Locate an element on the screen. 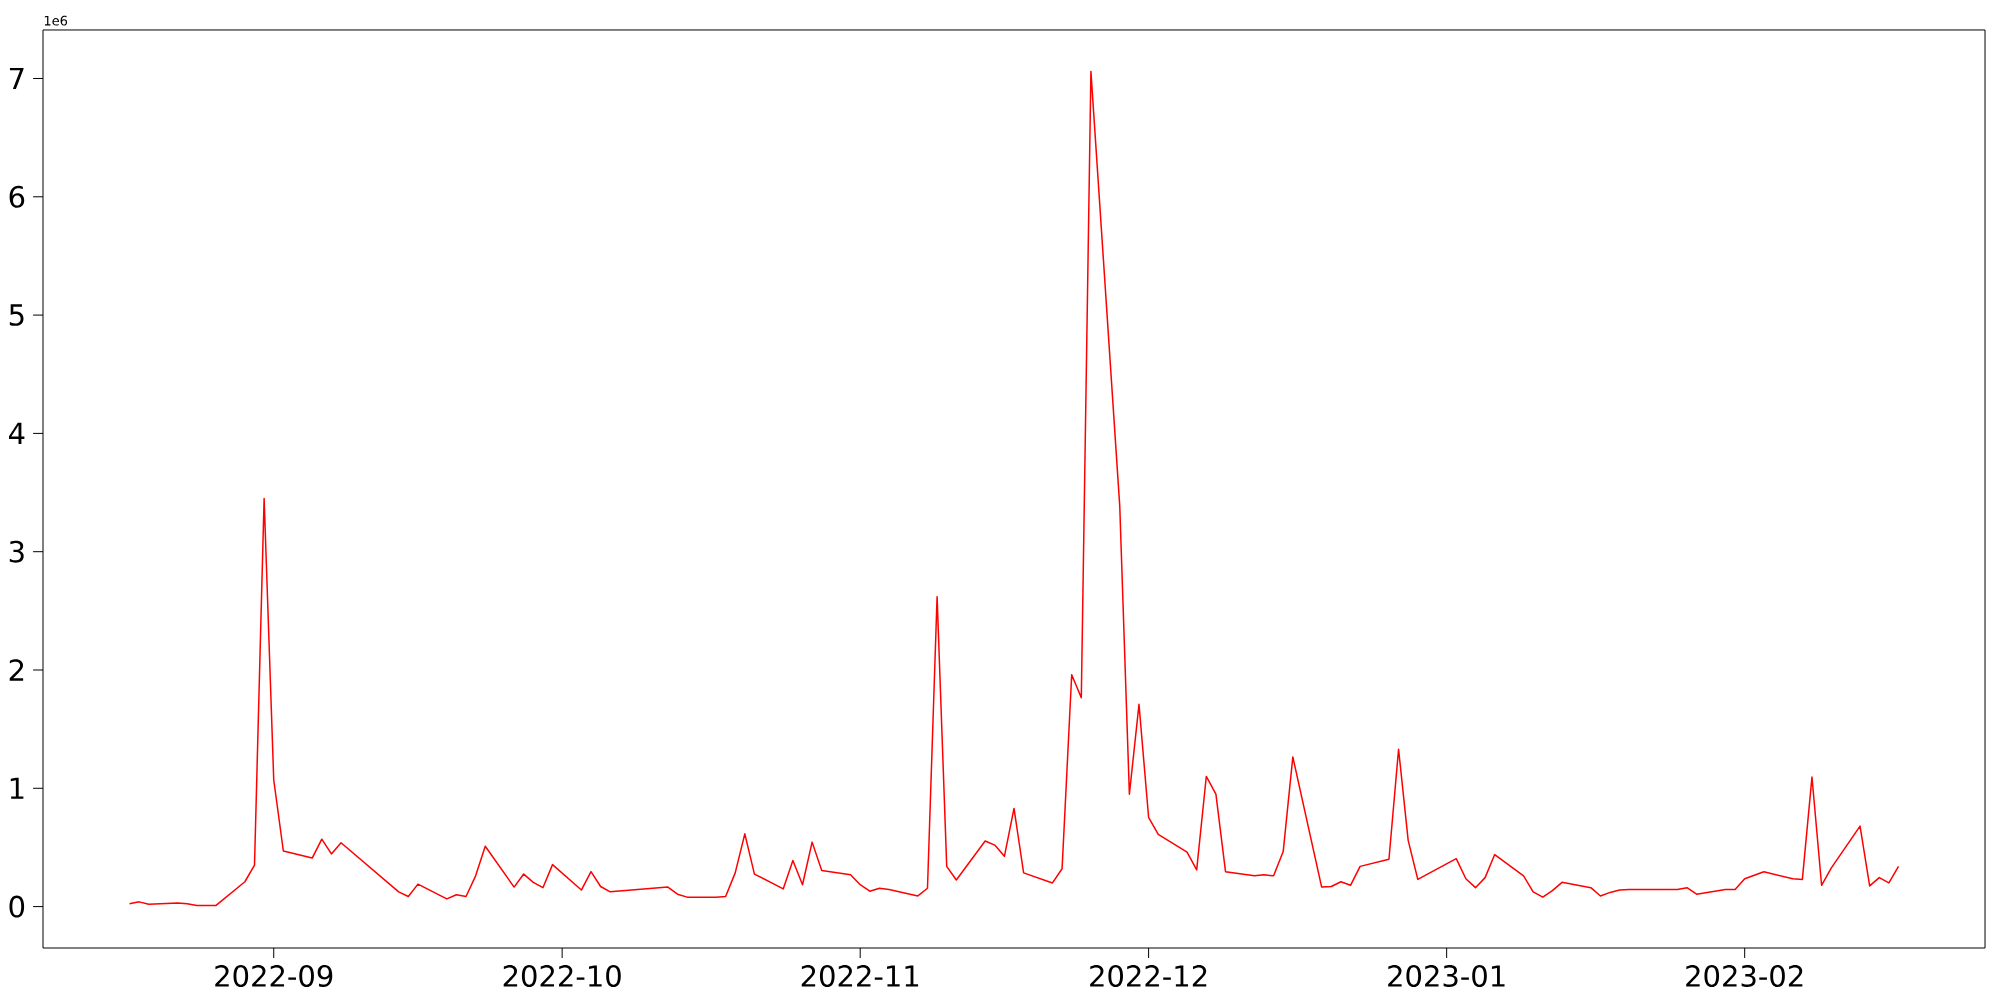 Image resolution: width=2000 pixels, height=1000 pixels. y-tick-label: 1 is located at coordinates (17, 788).